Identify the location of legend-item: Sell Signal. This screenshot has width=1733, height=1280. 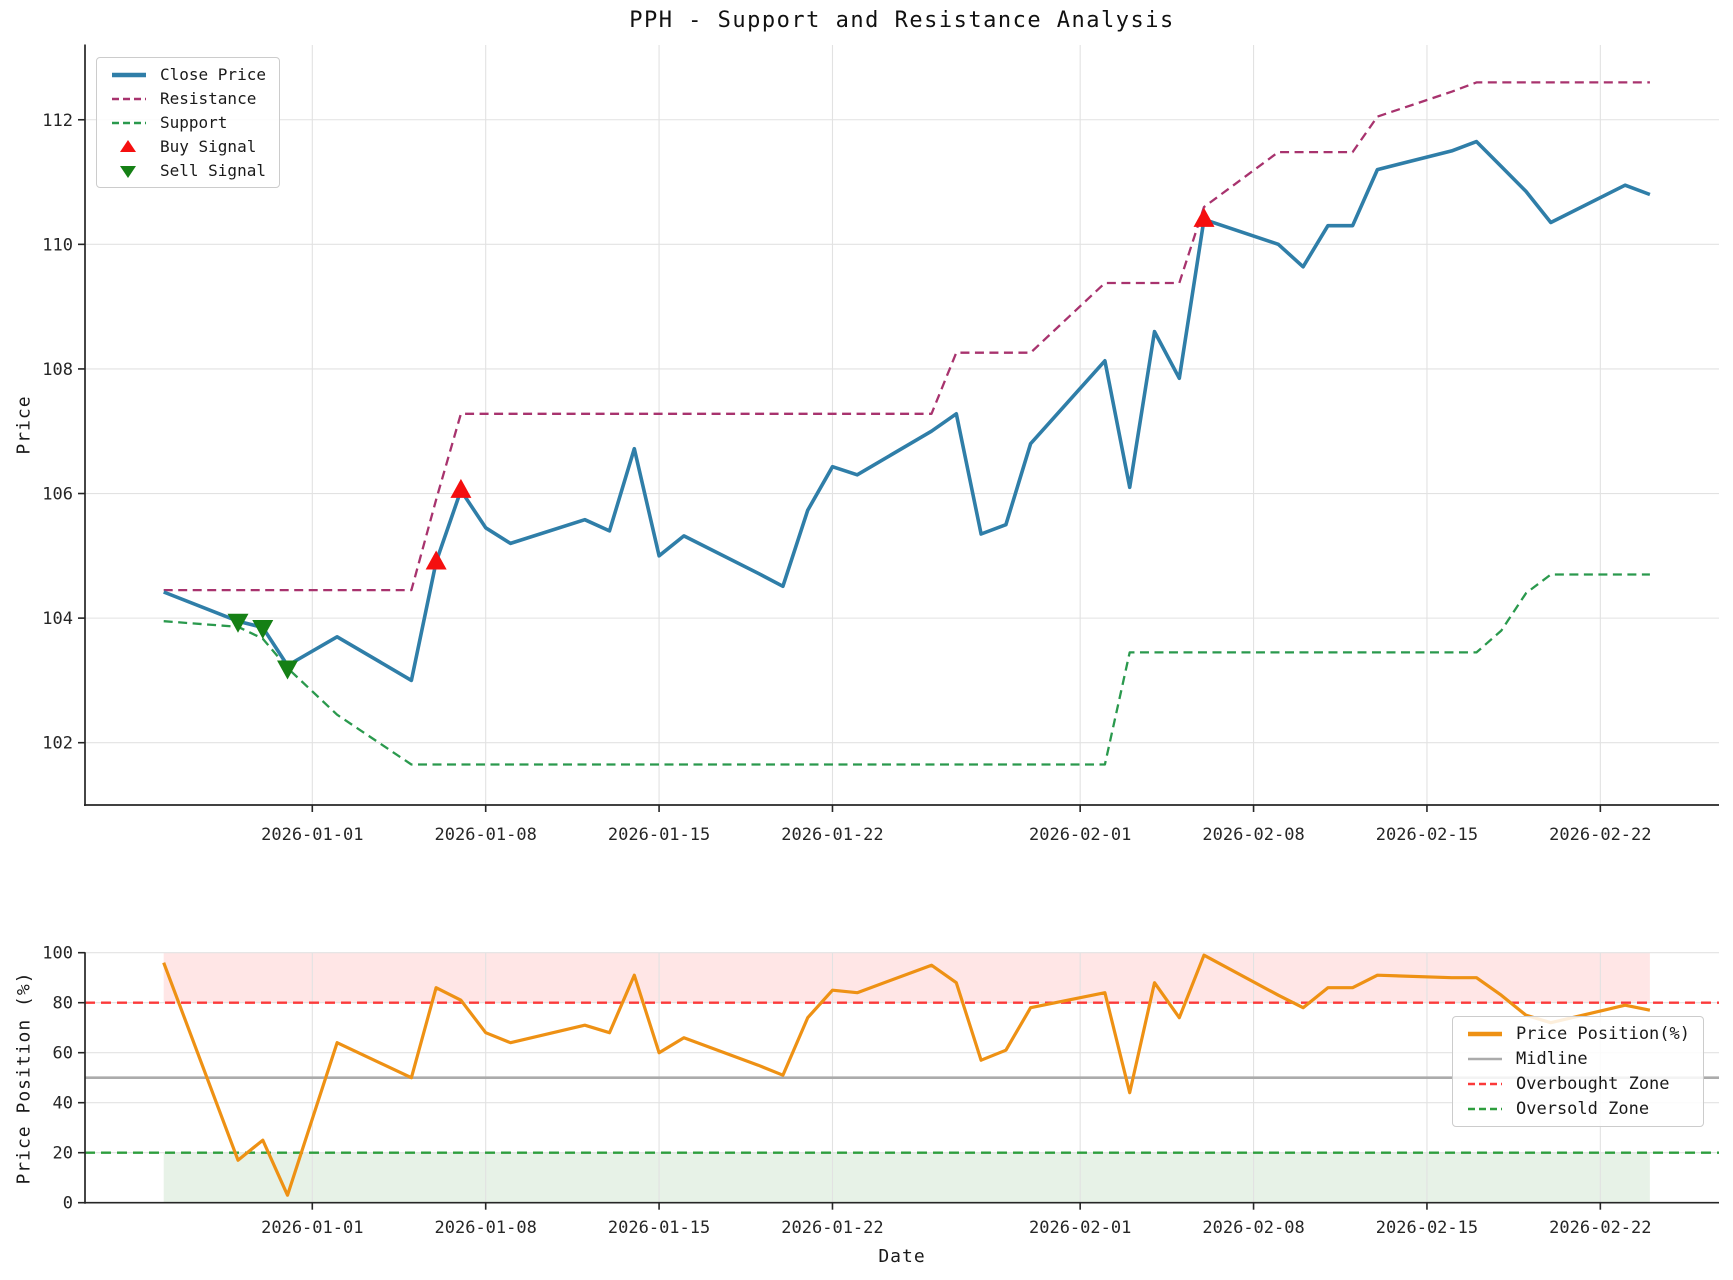
(188, 170).